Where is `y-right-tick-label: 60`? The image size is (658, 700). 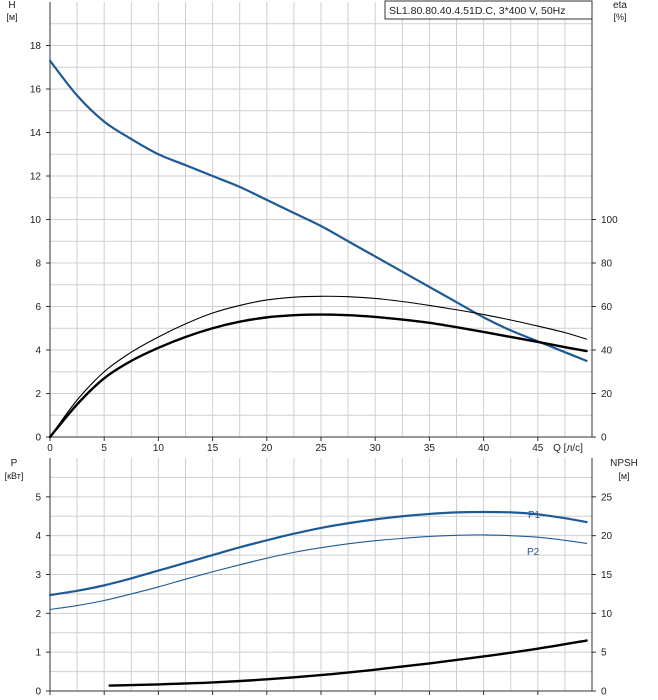 y-right-tick-label: 60 is located at coordinates (607, 307).